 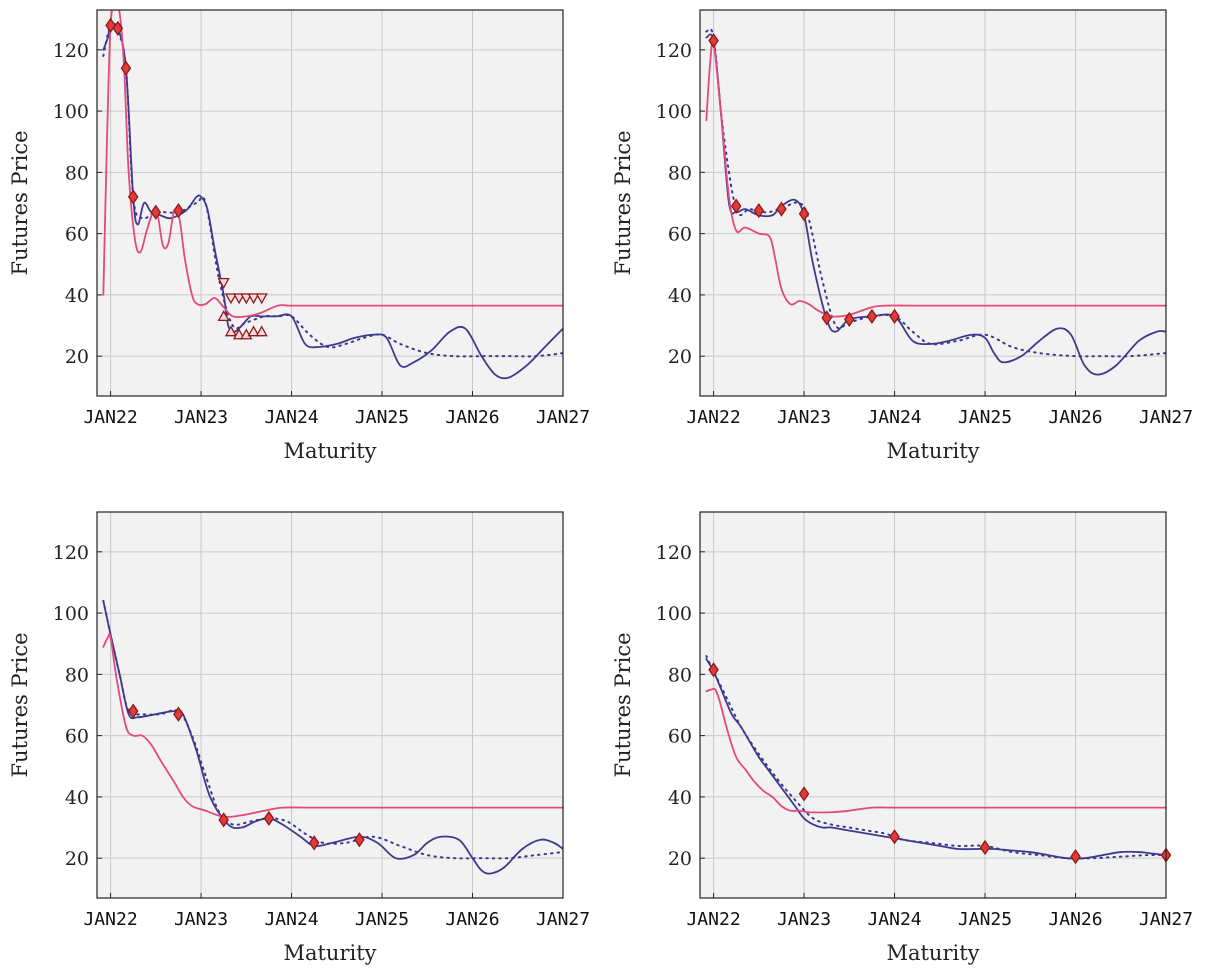 I want to click on series-line-navy-solid, so click(x=935, y=204).